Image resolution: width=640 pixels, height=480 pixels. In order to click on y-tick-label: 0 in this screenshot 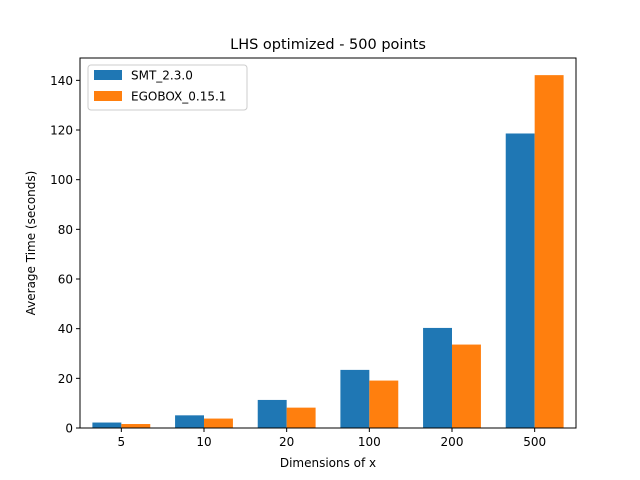, I will do `click(69, 429)`.